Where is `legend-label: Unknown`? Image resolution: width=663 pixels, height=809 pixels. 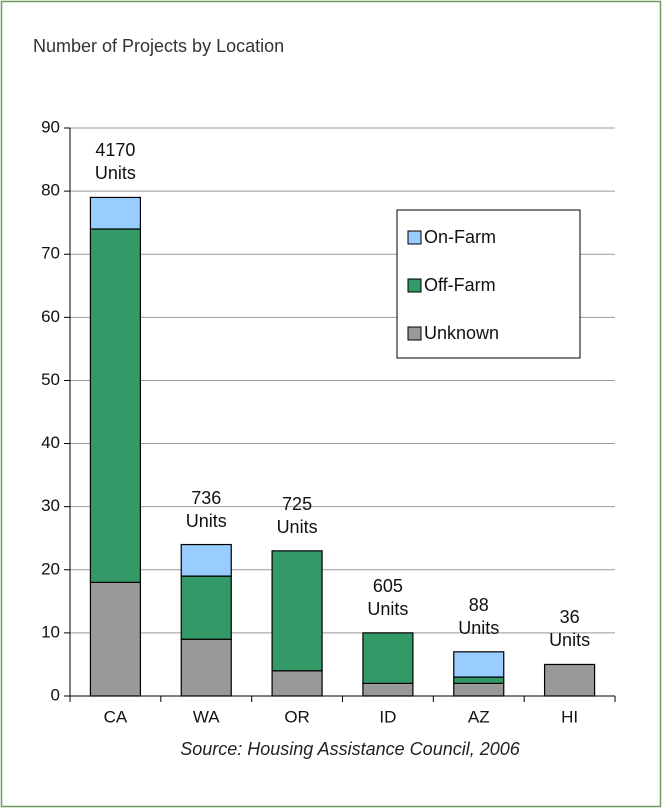 legend-label: Unknown is located at coordinates (461, 333).